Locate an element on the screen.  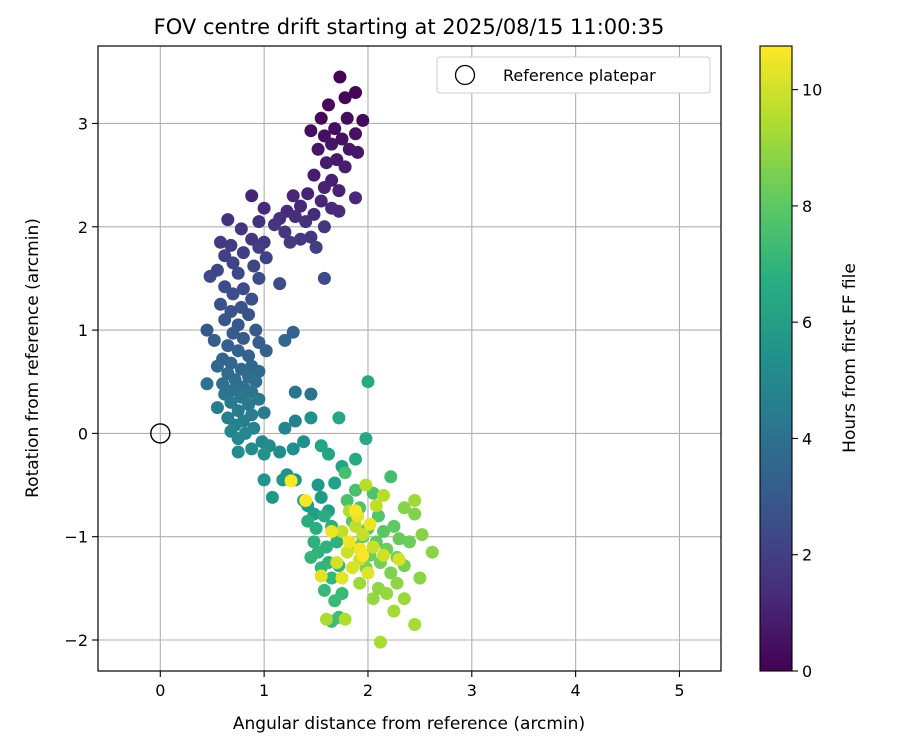
colorbar-frame is located at coordinates (776, 358).